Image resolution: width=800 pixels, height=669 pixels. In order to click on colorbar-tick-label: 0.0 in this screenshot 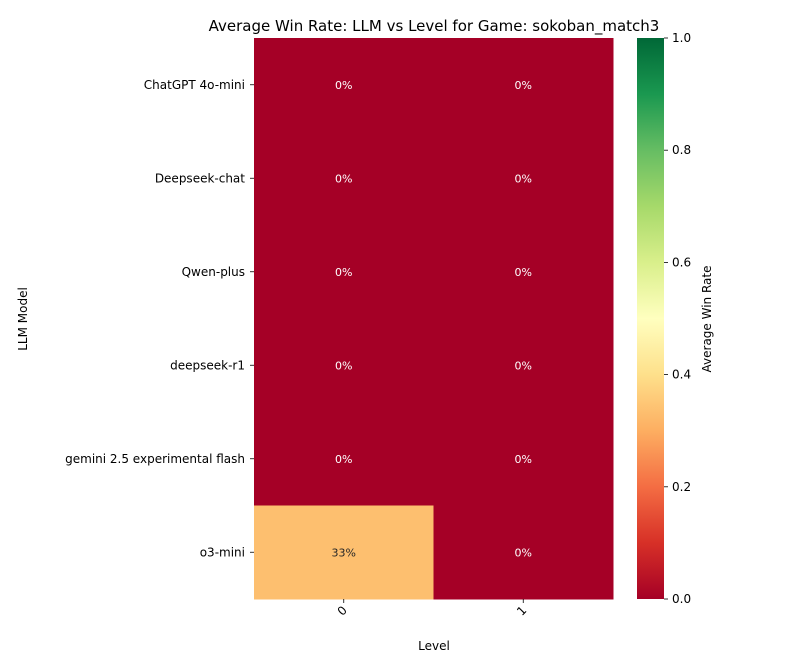, I will do `click(681, 599)`.